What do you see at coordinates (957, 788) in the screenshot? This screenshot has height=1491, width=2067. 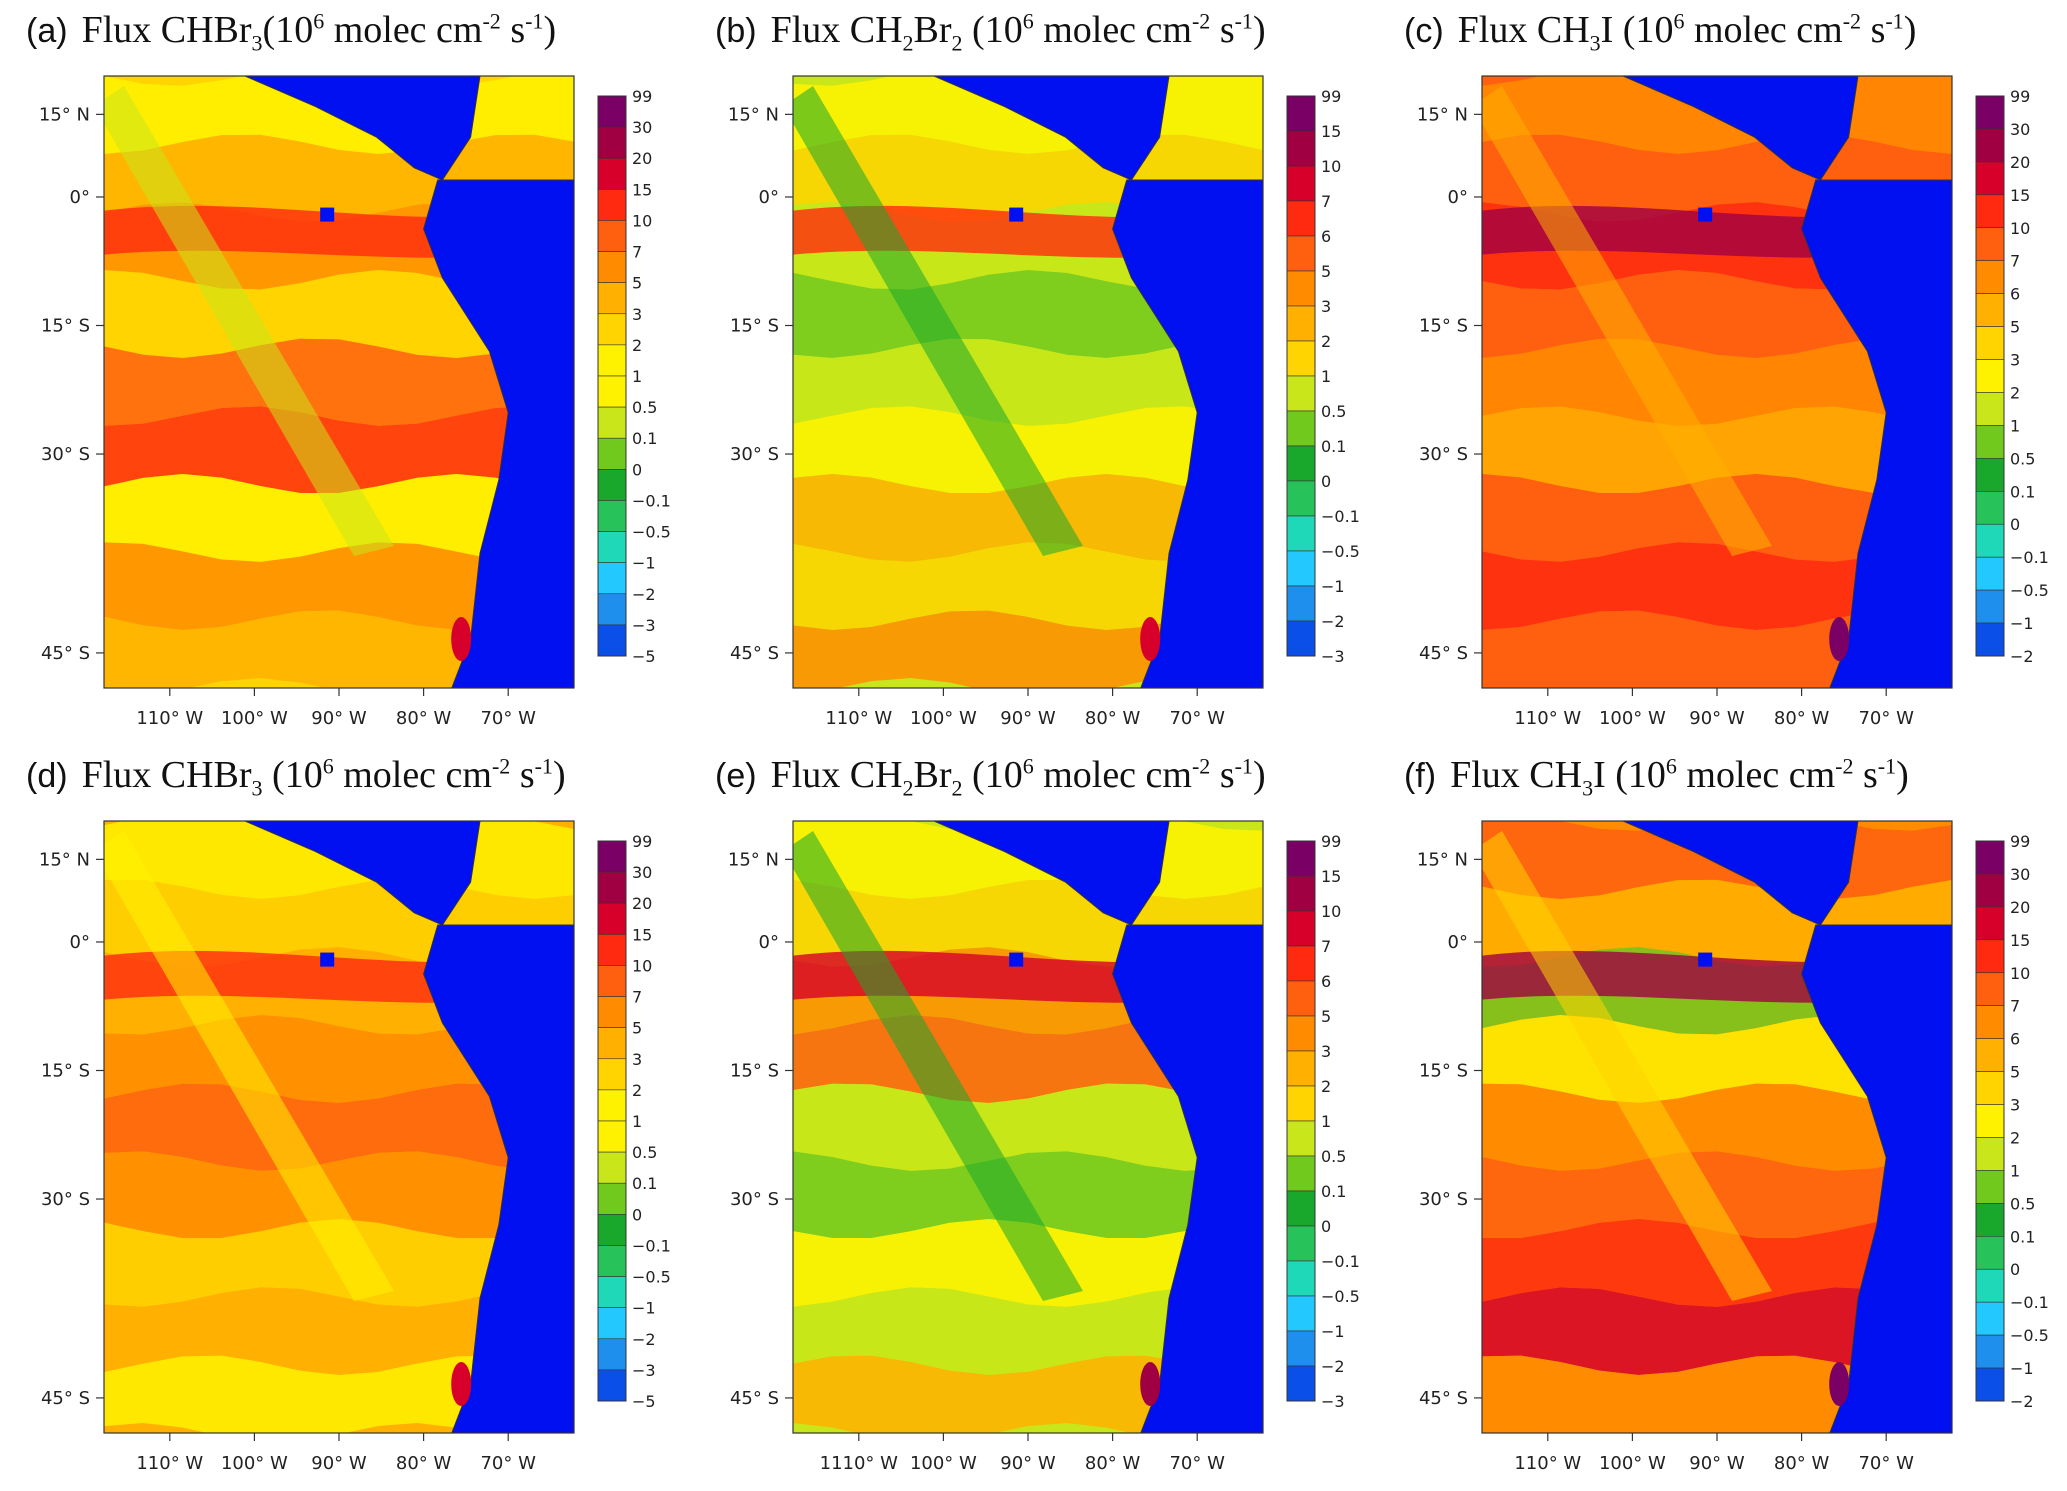 I see `title-part-sub2: 2` at bounding box center [957, 788].